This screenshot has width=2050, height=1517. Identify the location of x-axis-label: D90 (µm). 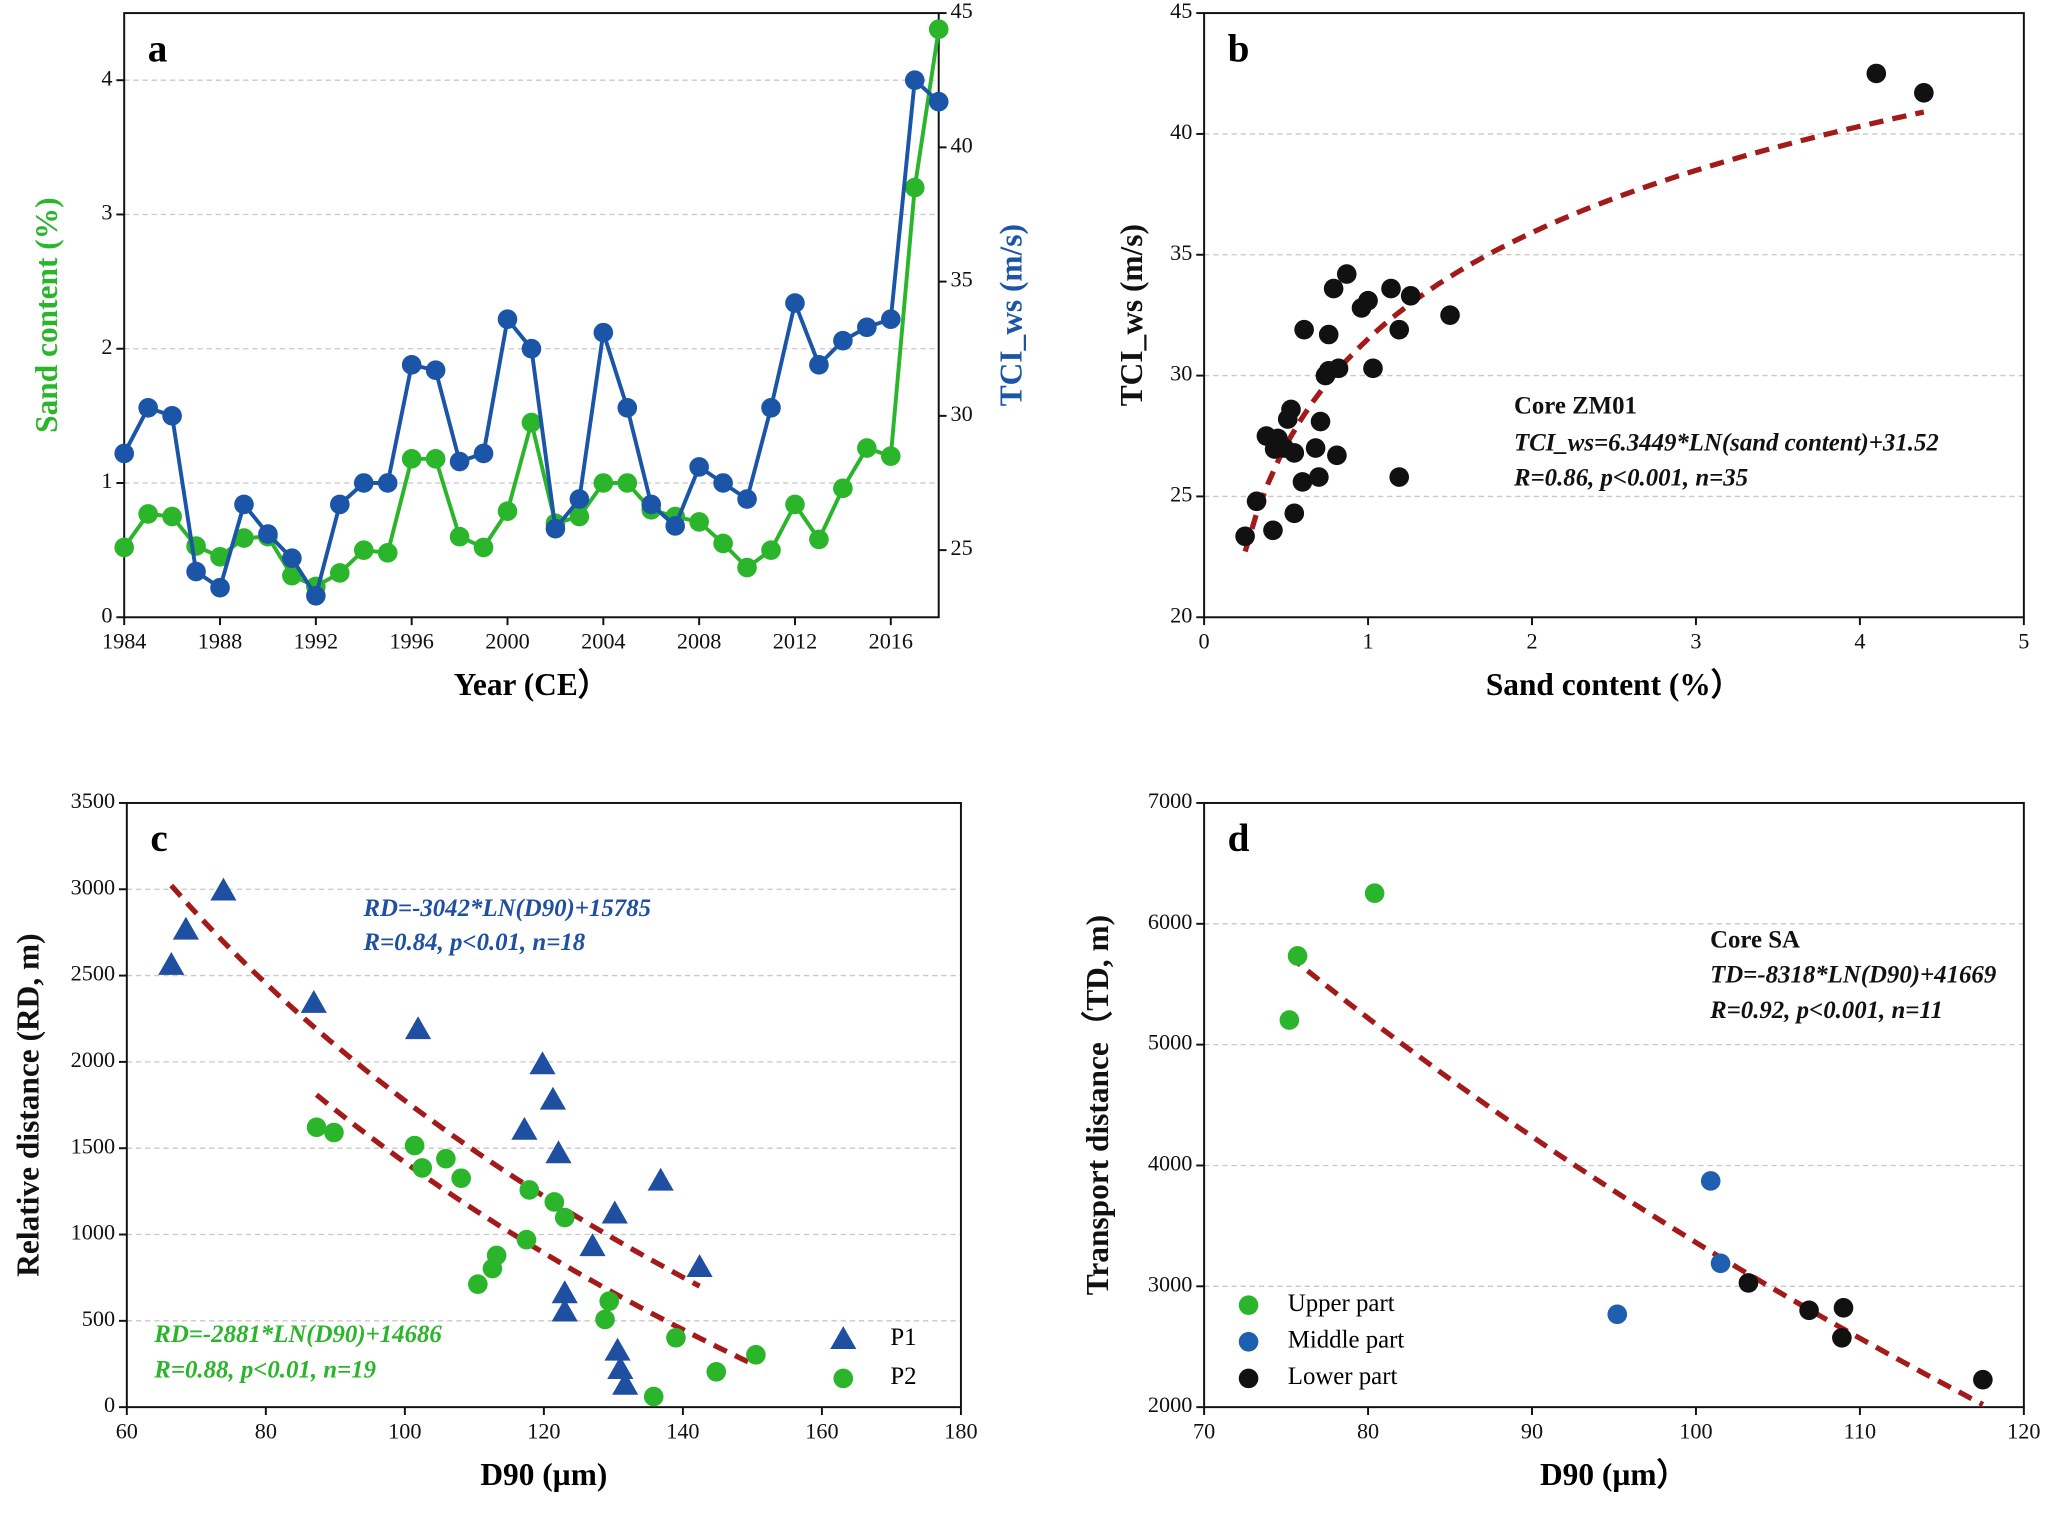
(543, 1474).